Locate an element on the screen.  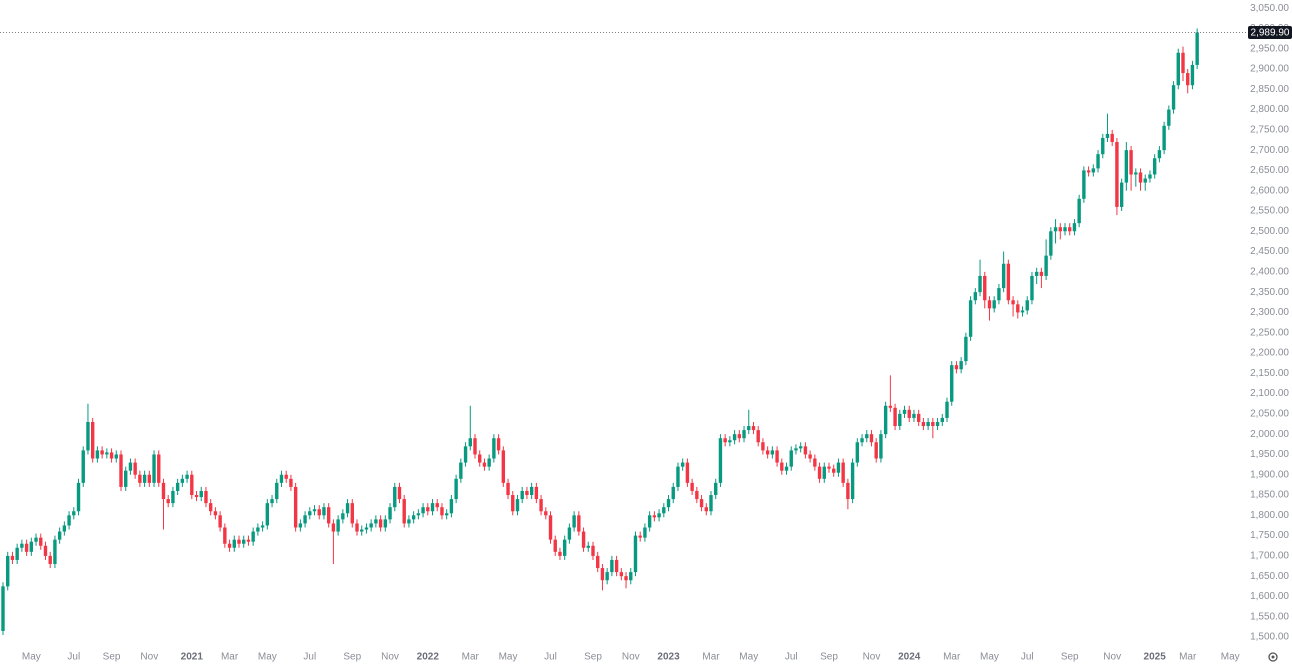
y-tick-label: 2,400.00 is located at coordinates (1269, 272).